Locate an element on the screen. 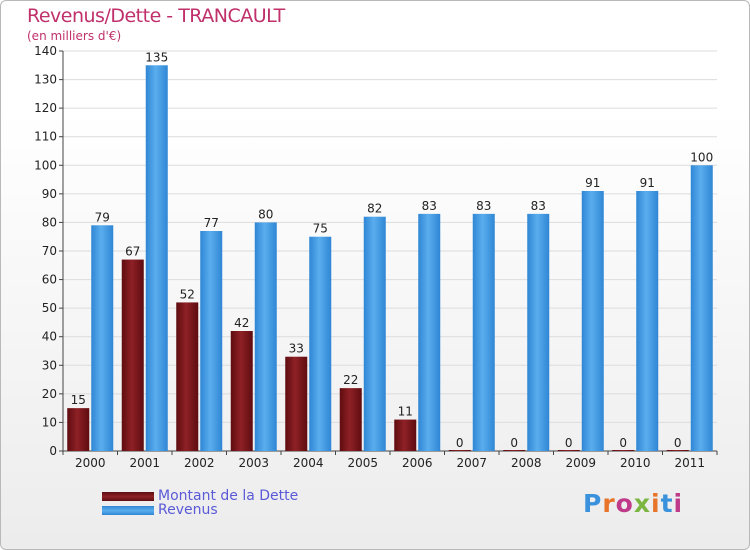 The width and height of the screenshot is (750, 550). x-tick-label: 2006 is located at coordinates (417, 463).